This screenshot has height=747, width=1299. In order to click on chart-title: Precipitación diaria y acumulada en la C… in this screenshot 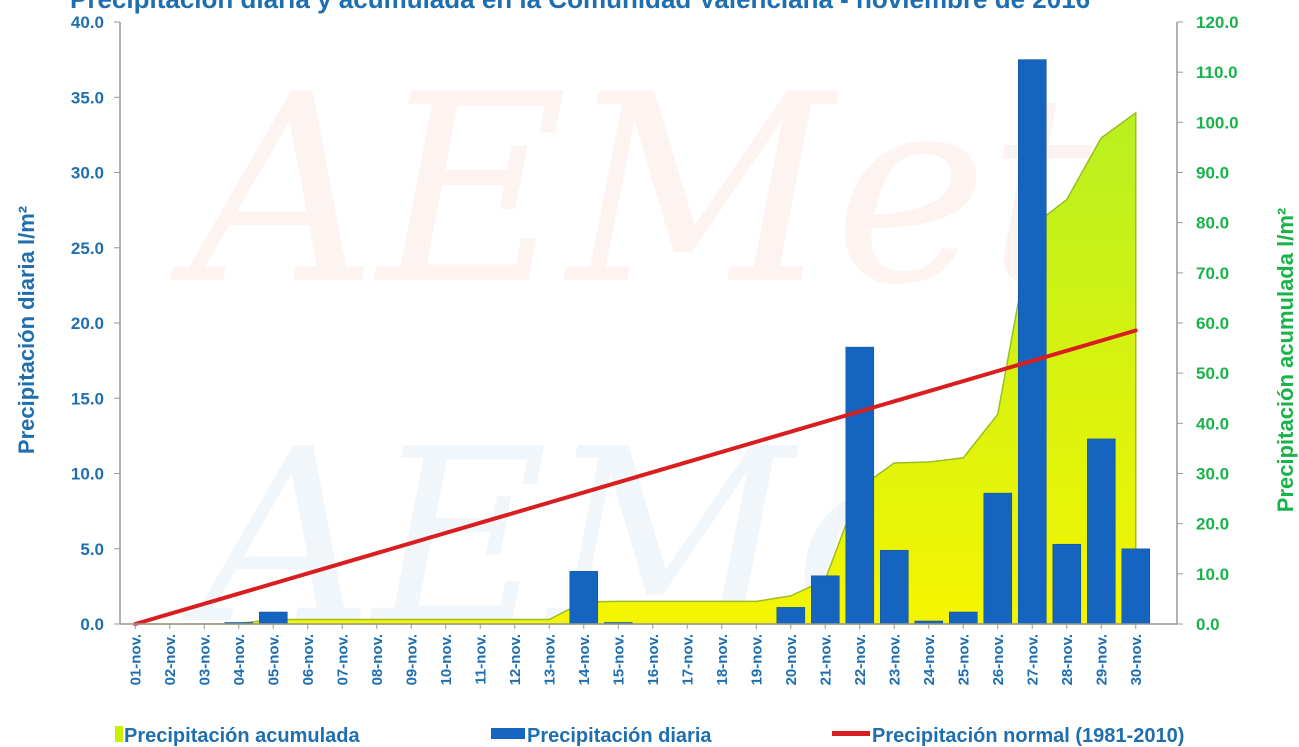, I will do `click(580, 7)`.